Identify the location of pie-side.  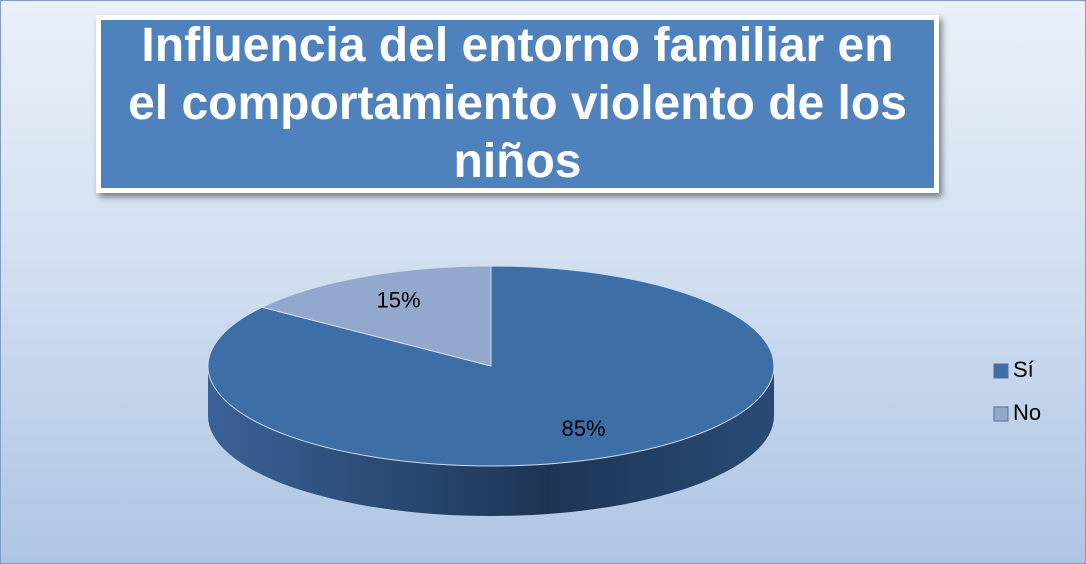
(491, 441).